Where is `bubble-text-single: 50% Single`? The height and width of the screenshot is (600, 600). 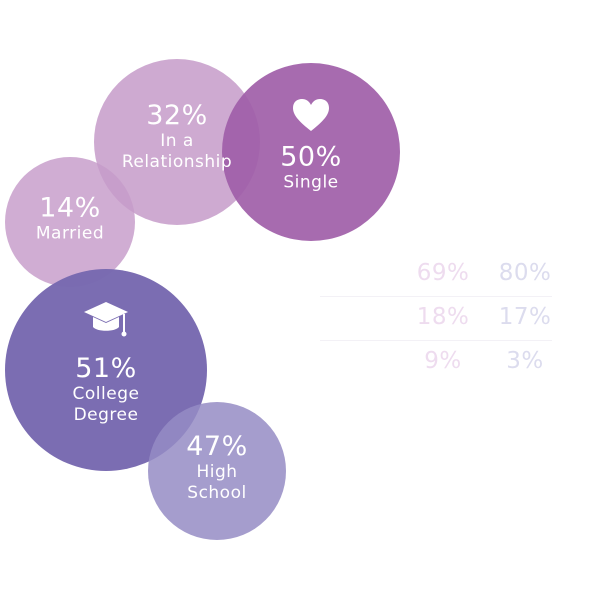 bubble-text-single: 50% Single is located at coordinates (311, 167).